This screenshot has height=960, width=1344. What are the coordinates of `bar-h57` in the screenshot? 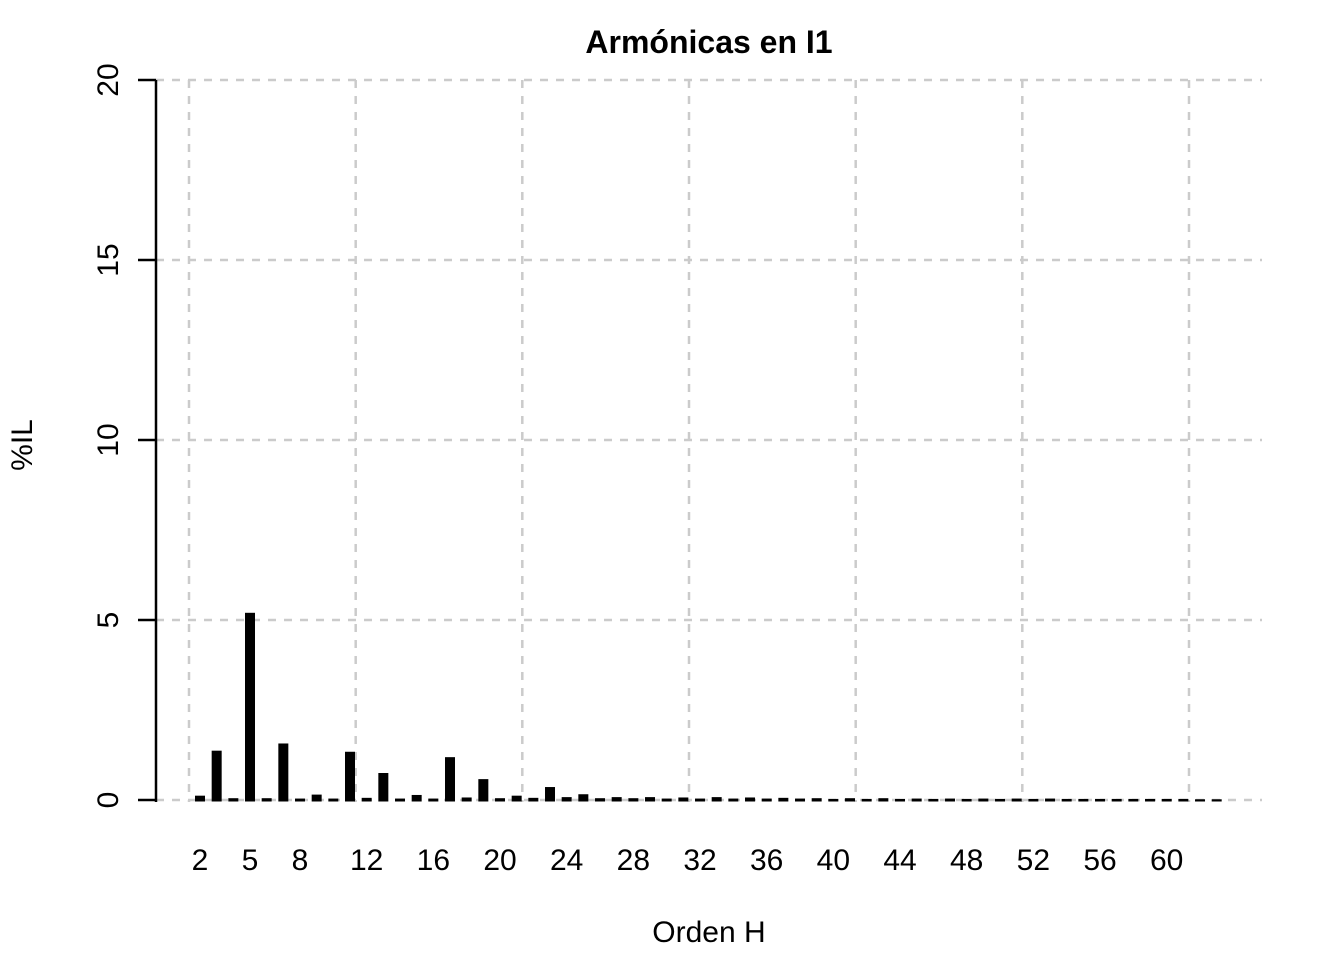 It's located at (1116, 800).